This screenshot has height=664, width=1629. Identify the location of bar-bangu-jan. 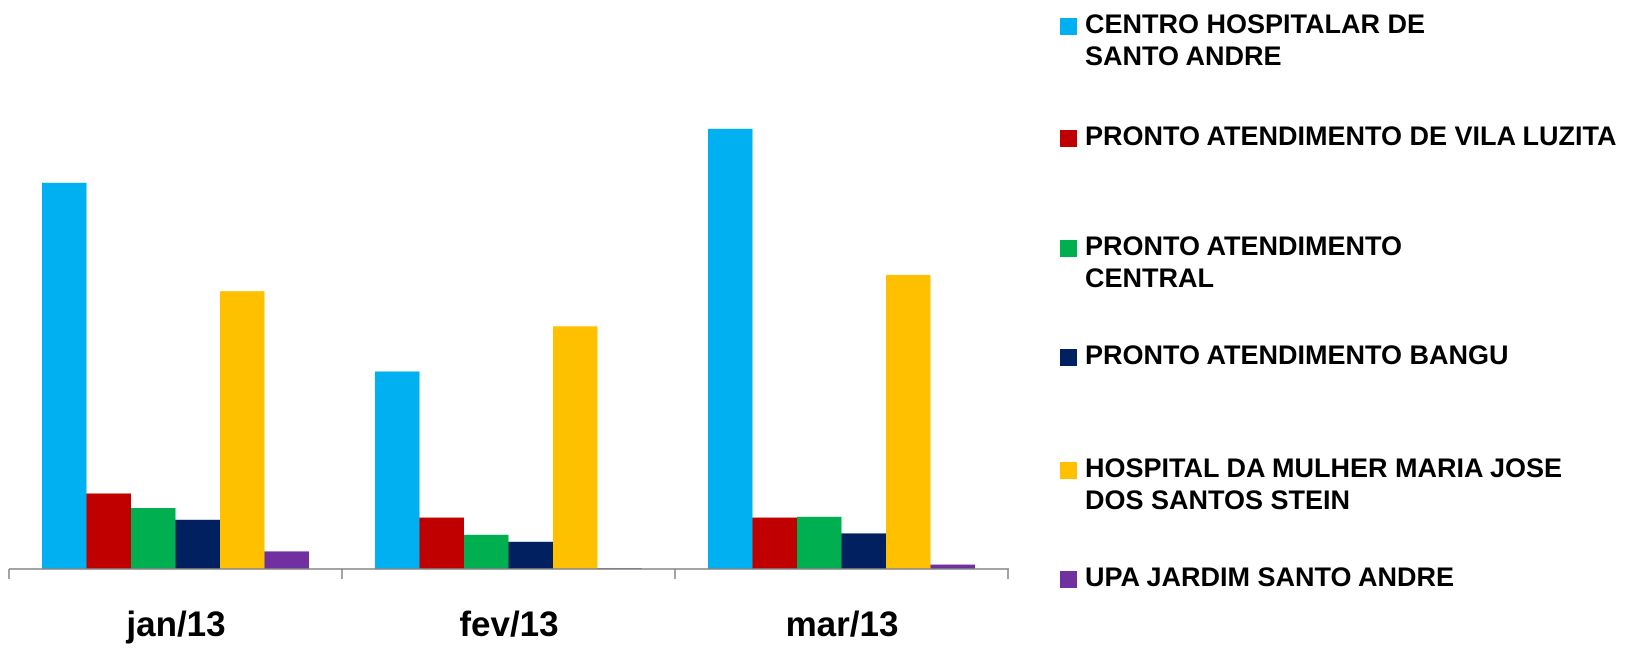
(197, 544).